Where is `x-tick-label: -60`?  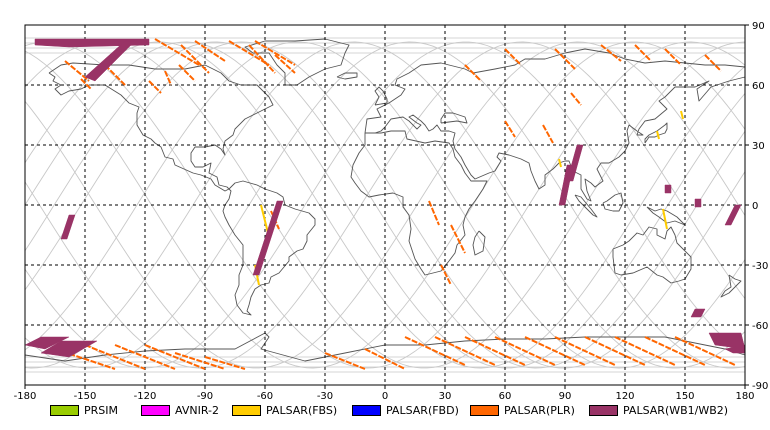
x-tick-label: -60 is located at coordinates (265, 396).